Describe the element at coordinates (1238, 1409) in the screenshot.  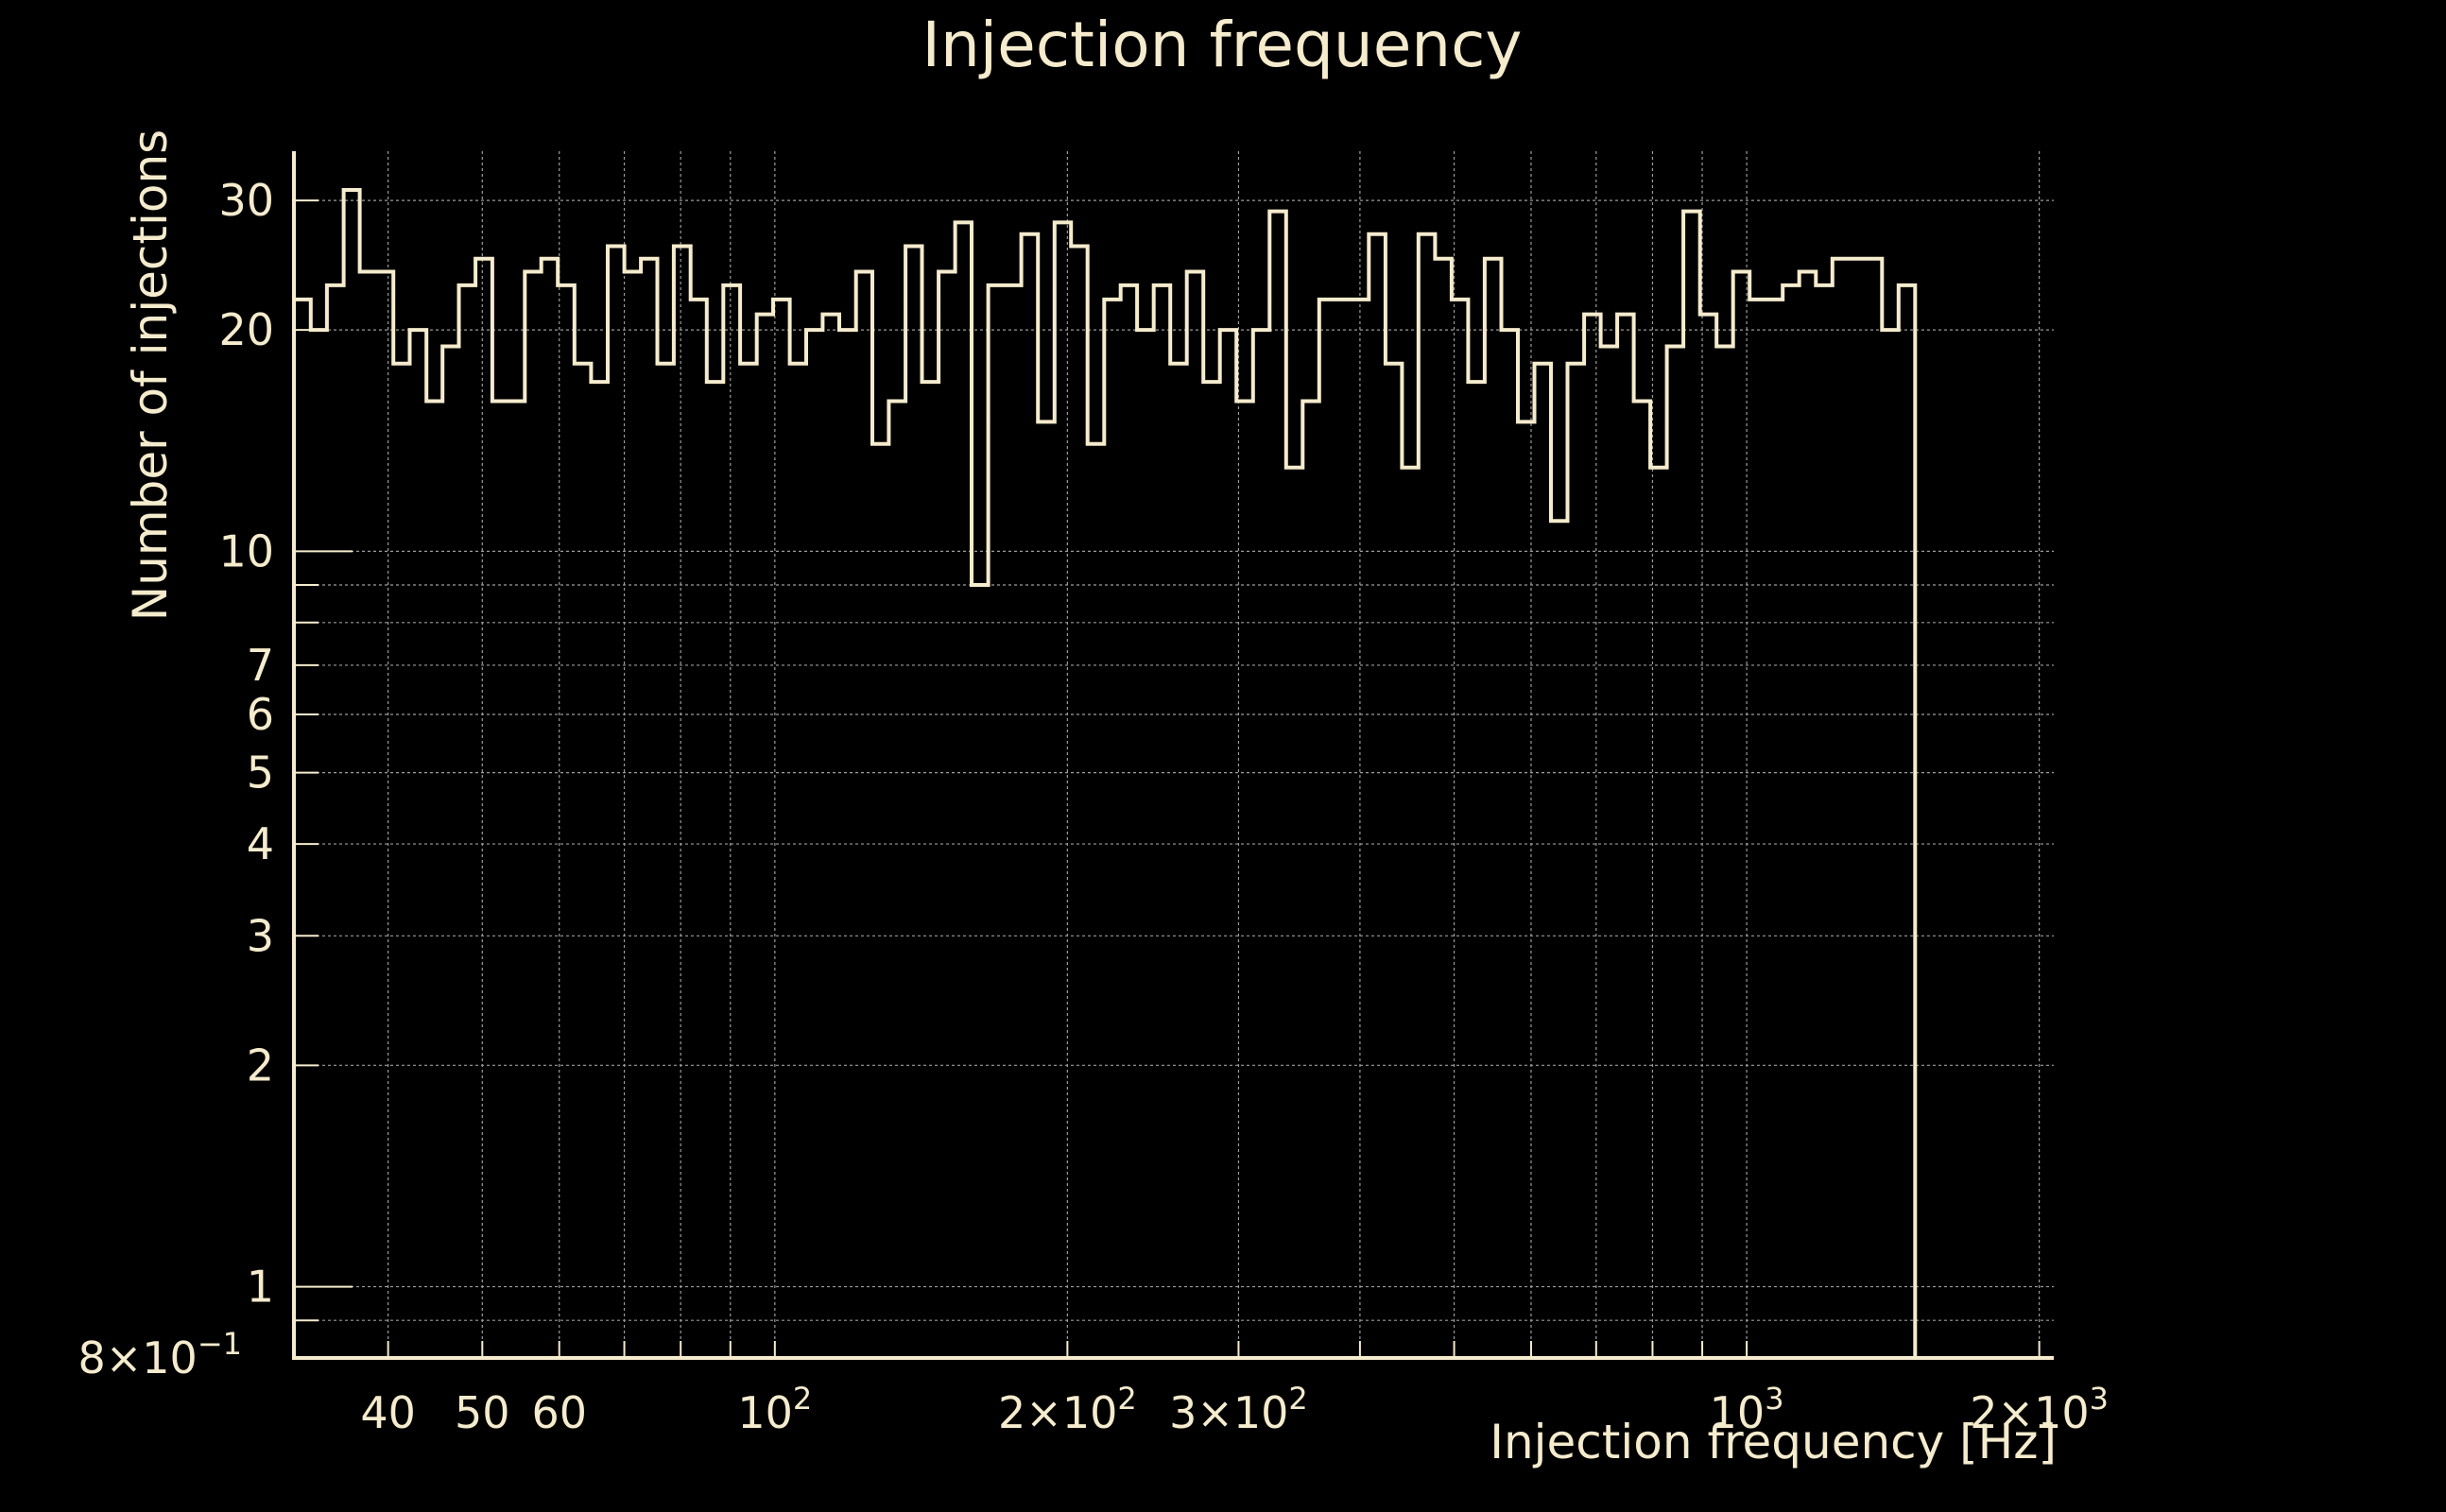
I see `x-tick-label: 3×10²` at that location.